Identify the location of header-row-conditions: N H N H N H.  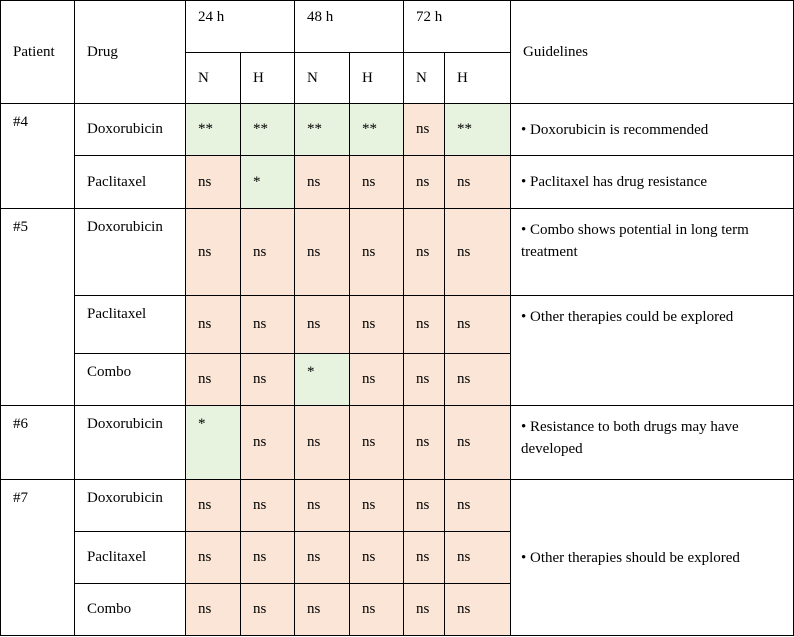
(397, 78).